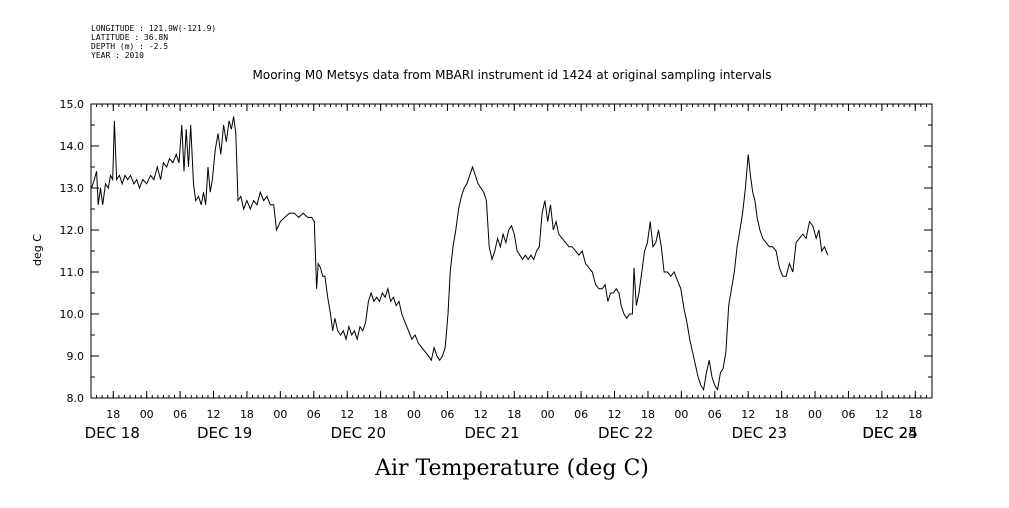  I want to click on x-date-label: DEC 21, so click(491, 433).